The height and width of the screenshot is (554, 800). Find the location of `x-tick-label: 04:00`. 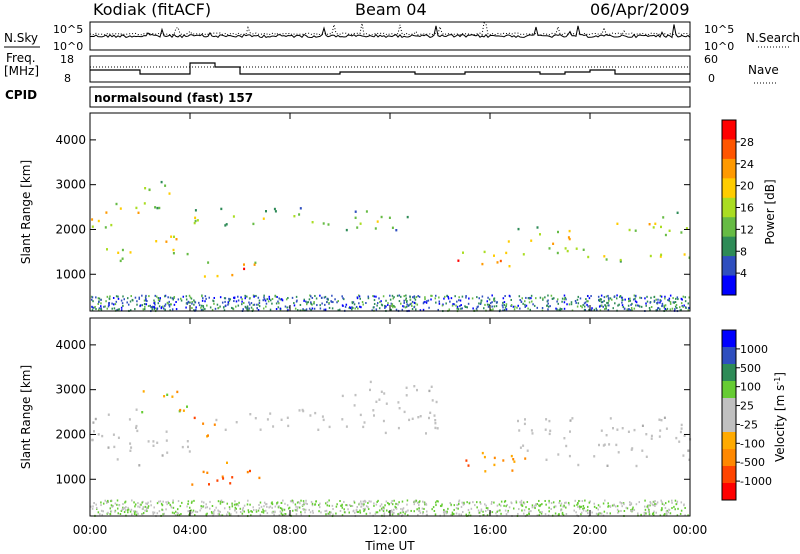

x-tick-label: 04:00 is located at coordinates (190, 530).